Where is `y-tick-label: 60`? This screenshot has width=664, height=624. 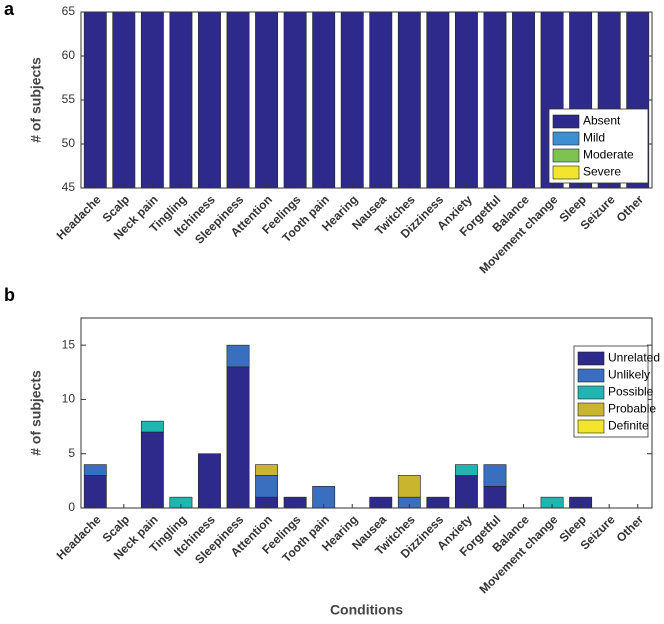
y-tick-label: 60 is located at coordinates (69, 55).